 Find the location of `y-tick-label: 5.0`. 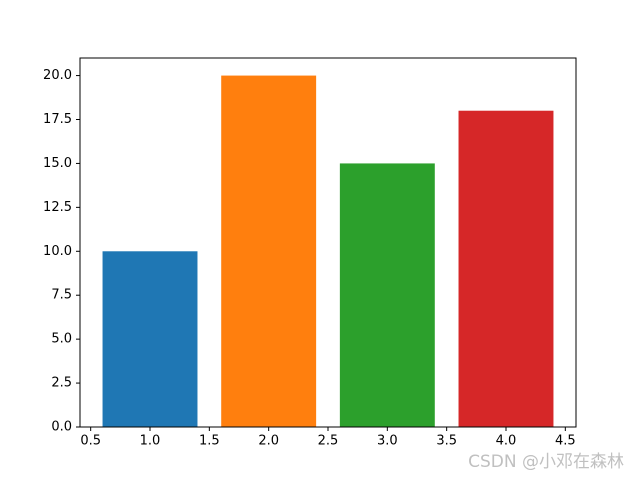

y-tick-label: 5.0 is located at coordinates (61, 339).